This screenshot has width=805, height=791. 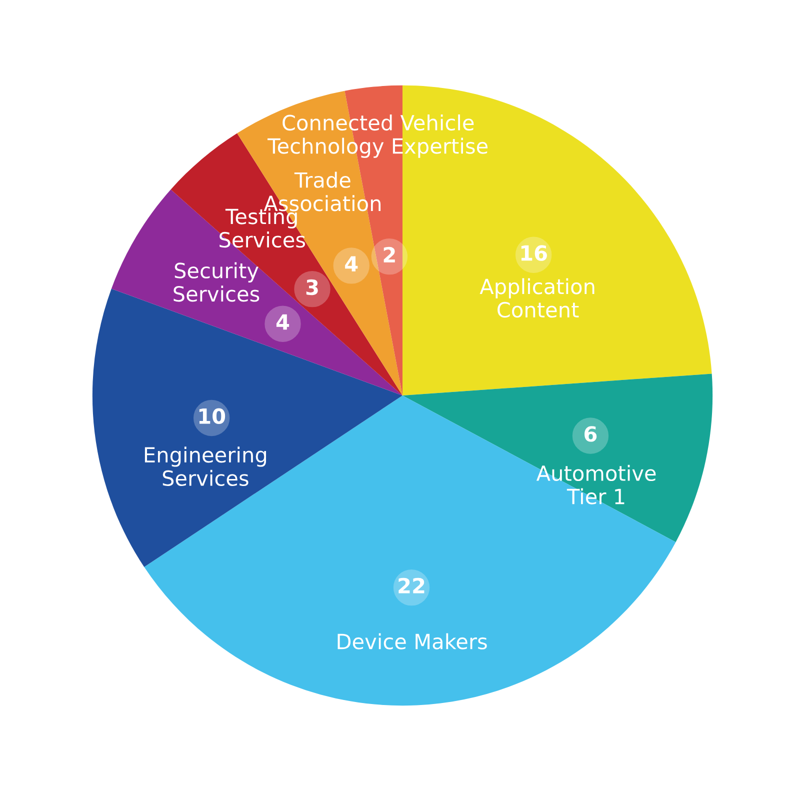 What do you see at coordinates (590, 434) in the screenshot?
I see `data-label: 6` at bounding box center [590, 434].